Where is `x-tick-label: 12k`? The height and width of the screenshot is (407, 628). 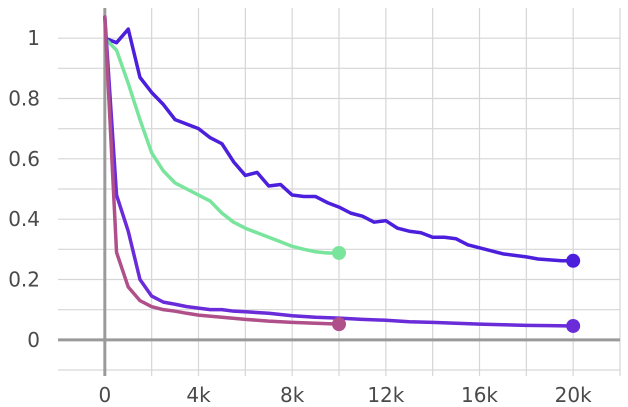
x-tick-label: 12k is located at coordinates (385, 395).